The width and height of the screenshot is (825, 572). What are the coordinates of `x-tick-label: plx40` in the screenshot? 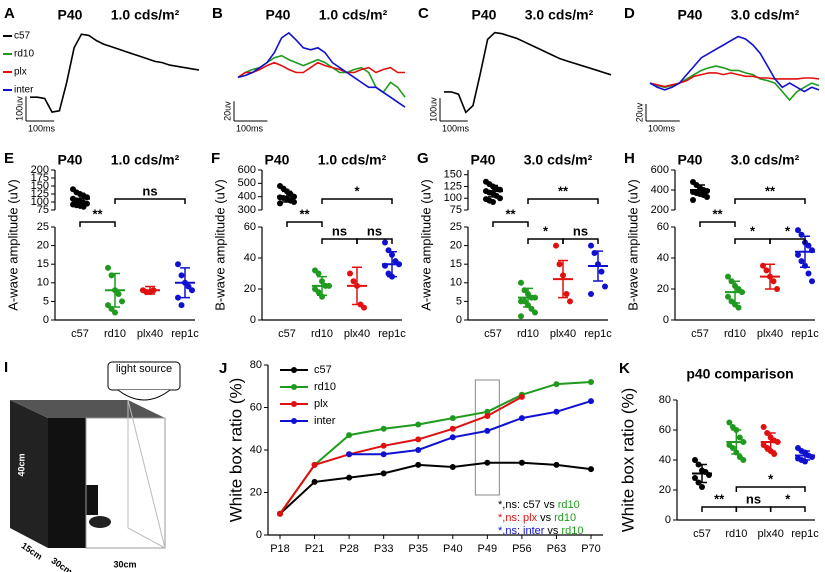 It's located at (770, 334).